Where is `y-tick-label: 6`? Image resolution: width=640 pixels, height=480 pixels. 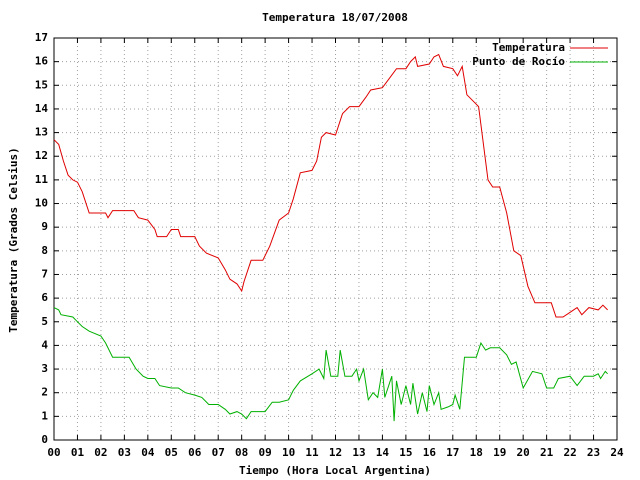
y-tick-label: 6 is located at coordinates (44, 297).